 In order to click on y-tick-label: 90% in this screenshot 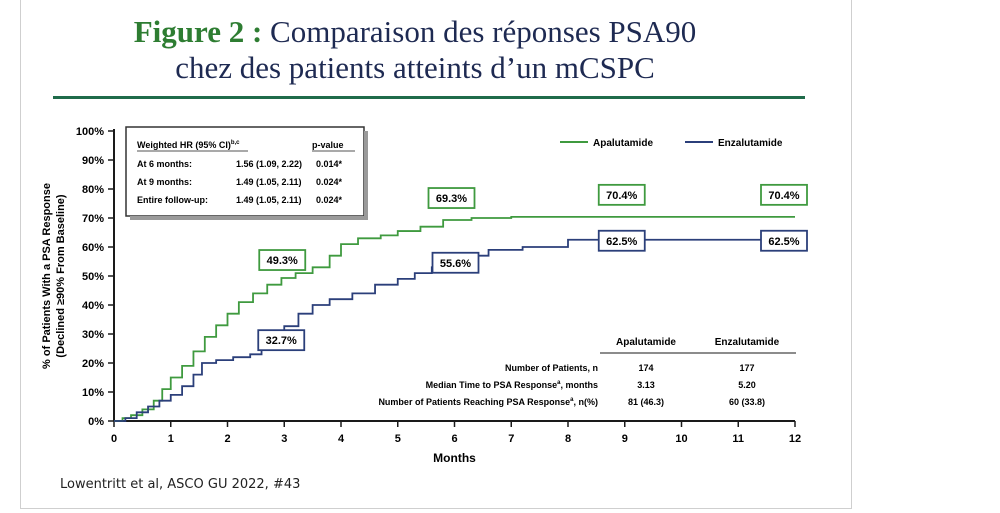, I will do `click(93, 161)`.